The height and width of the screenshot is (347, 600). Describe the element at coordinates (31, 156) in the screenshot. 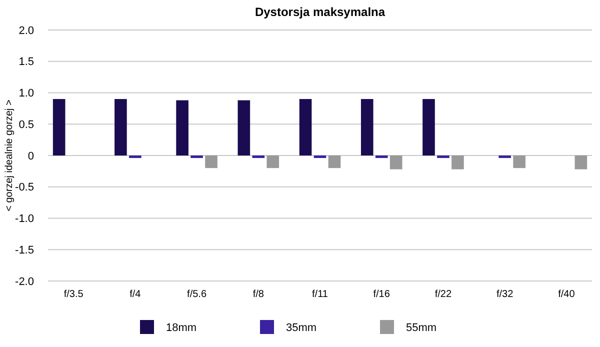

I see `y-tick-label: 0` at that location.